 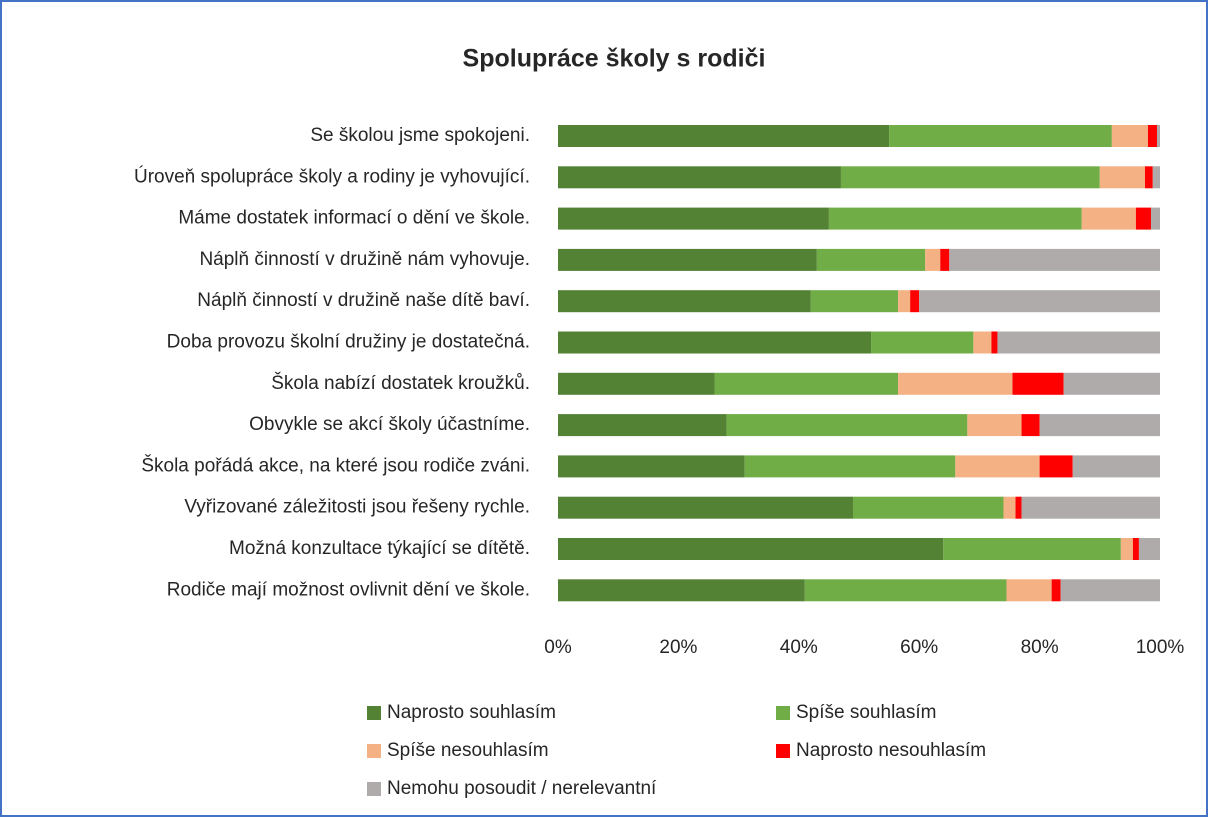 I want to click on legend-label: Naprosto nesouhlasím, so click(x=891, y=750).